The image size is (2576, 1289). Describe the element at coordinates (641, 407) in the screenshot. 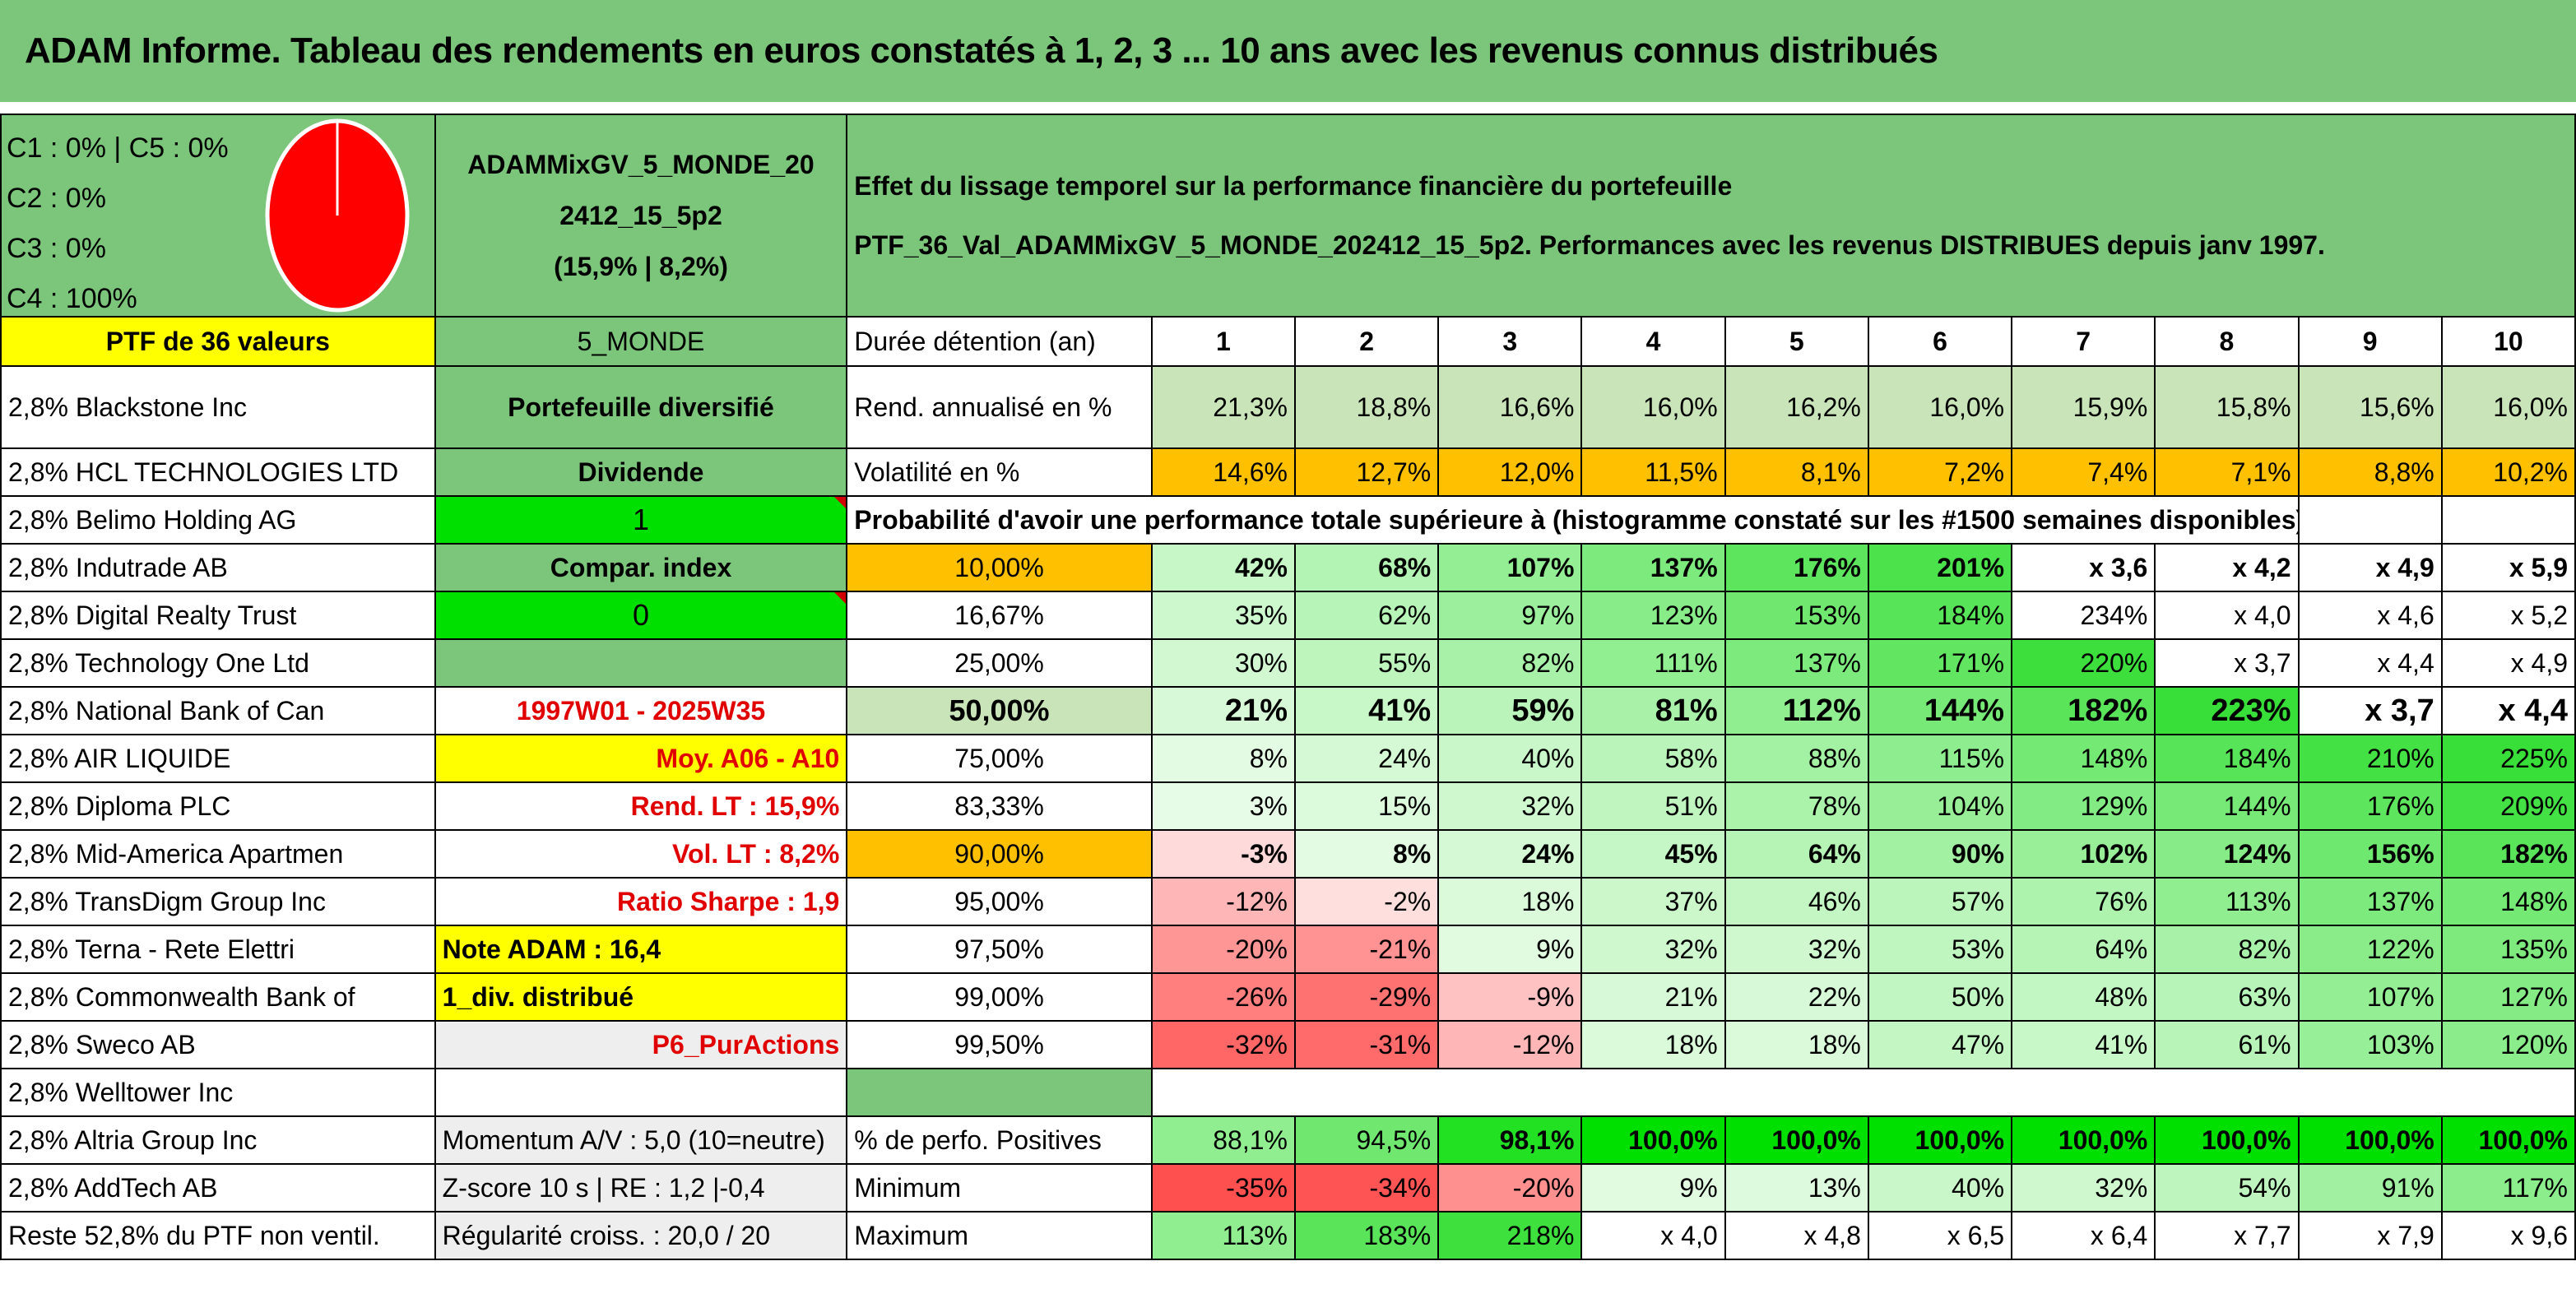

I see `info-portefeuille: Portefeuille diversifié` at that location.